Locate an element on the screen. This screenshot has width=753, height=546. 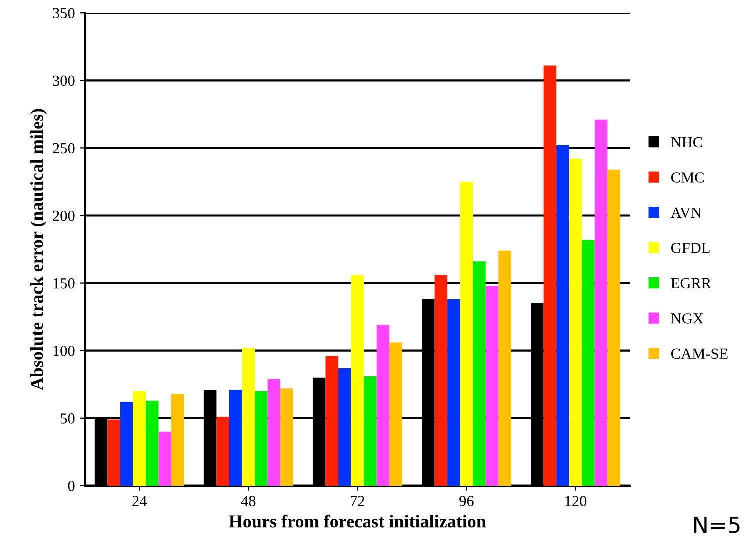
legend-label: AVN is located at coordinates (686, 213).